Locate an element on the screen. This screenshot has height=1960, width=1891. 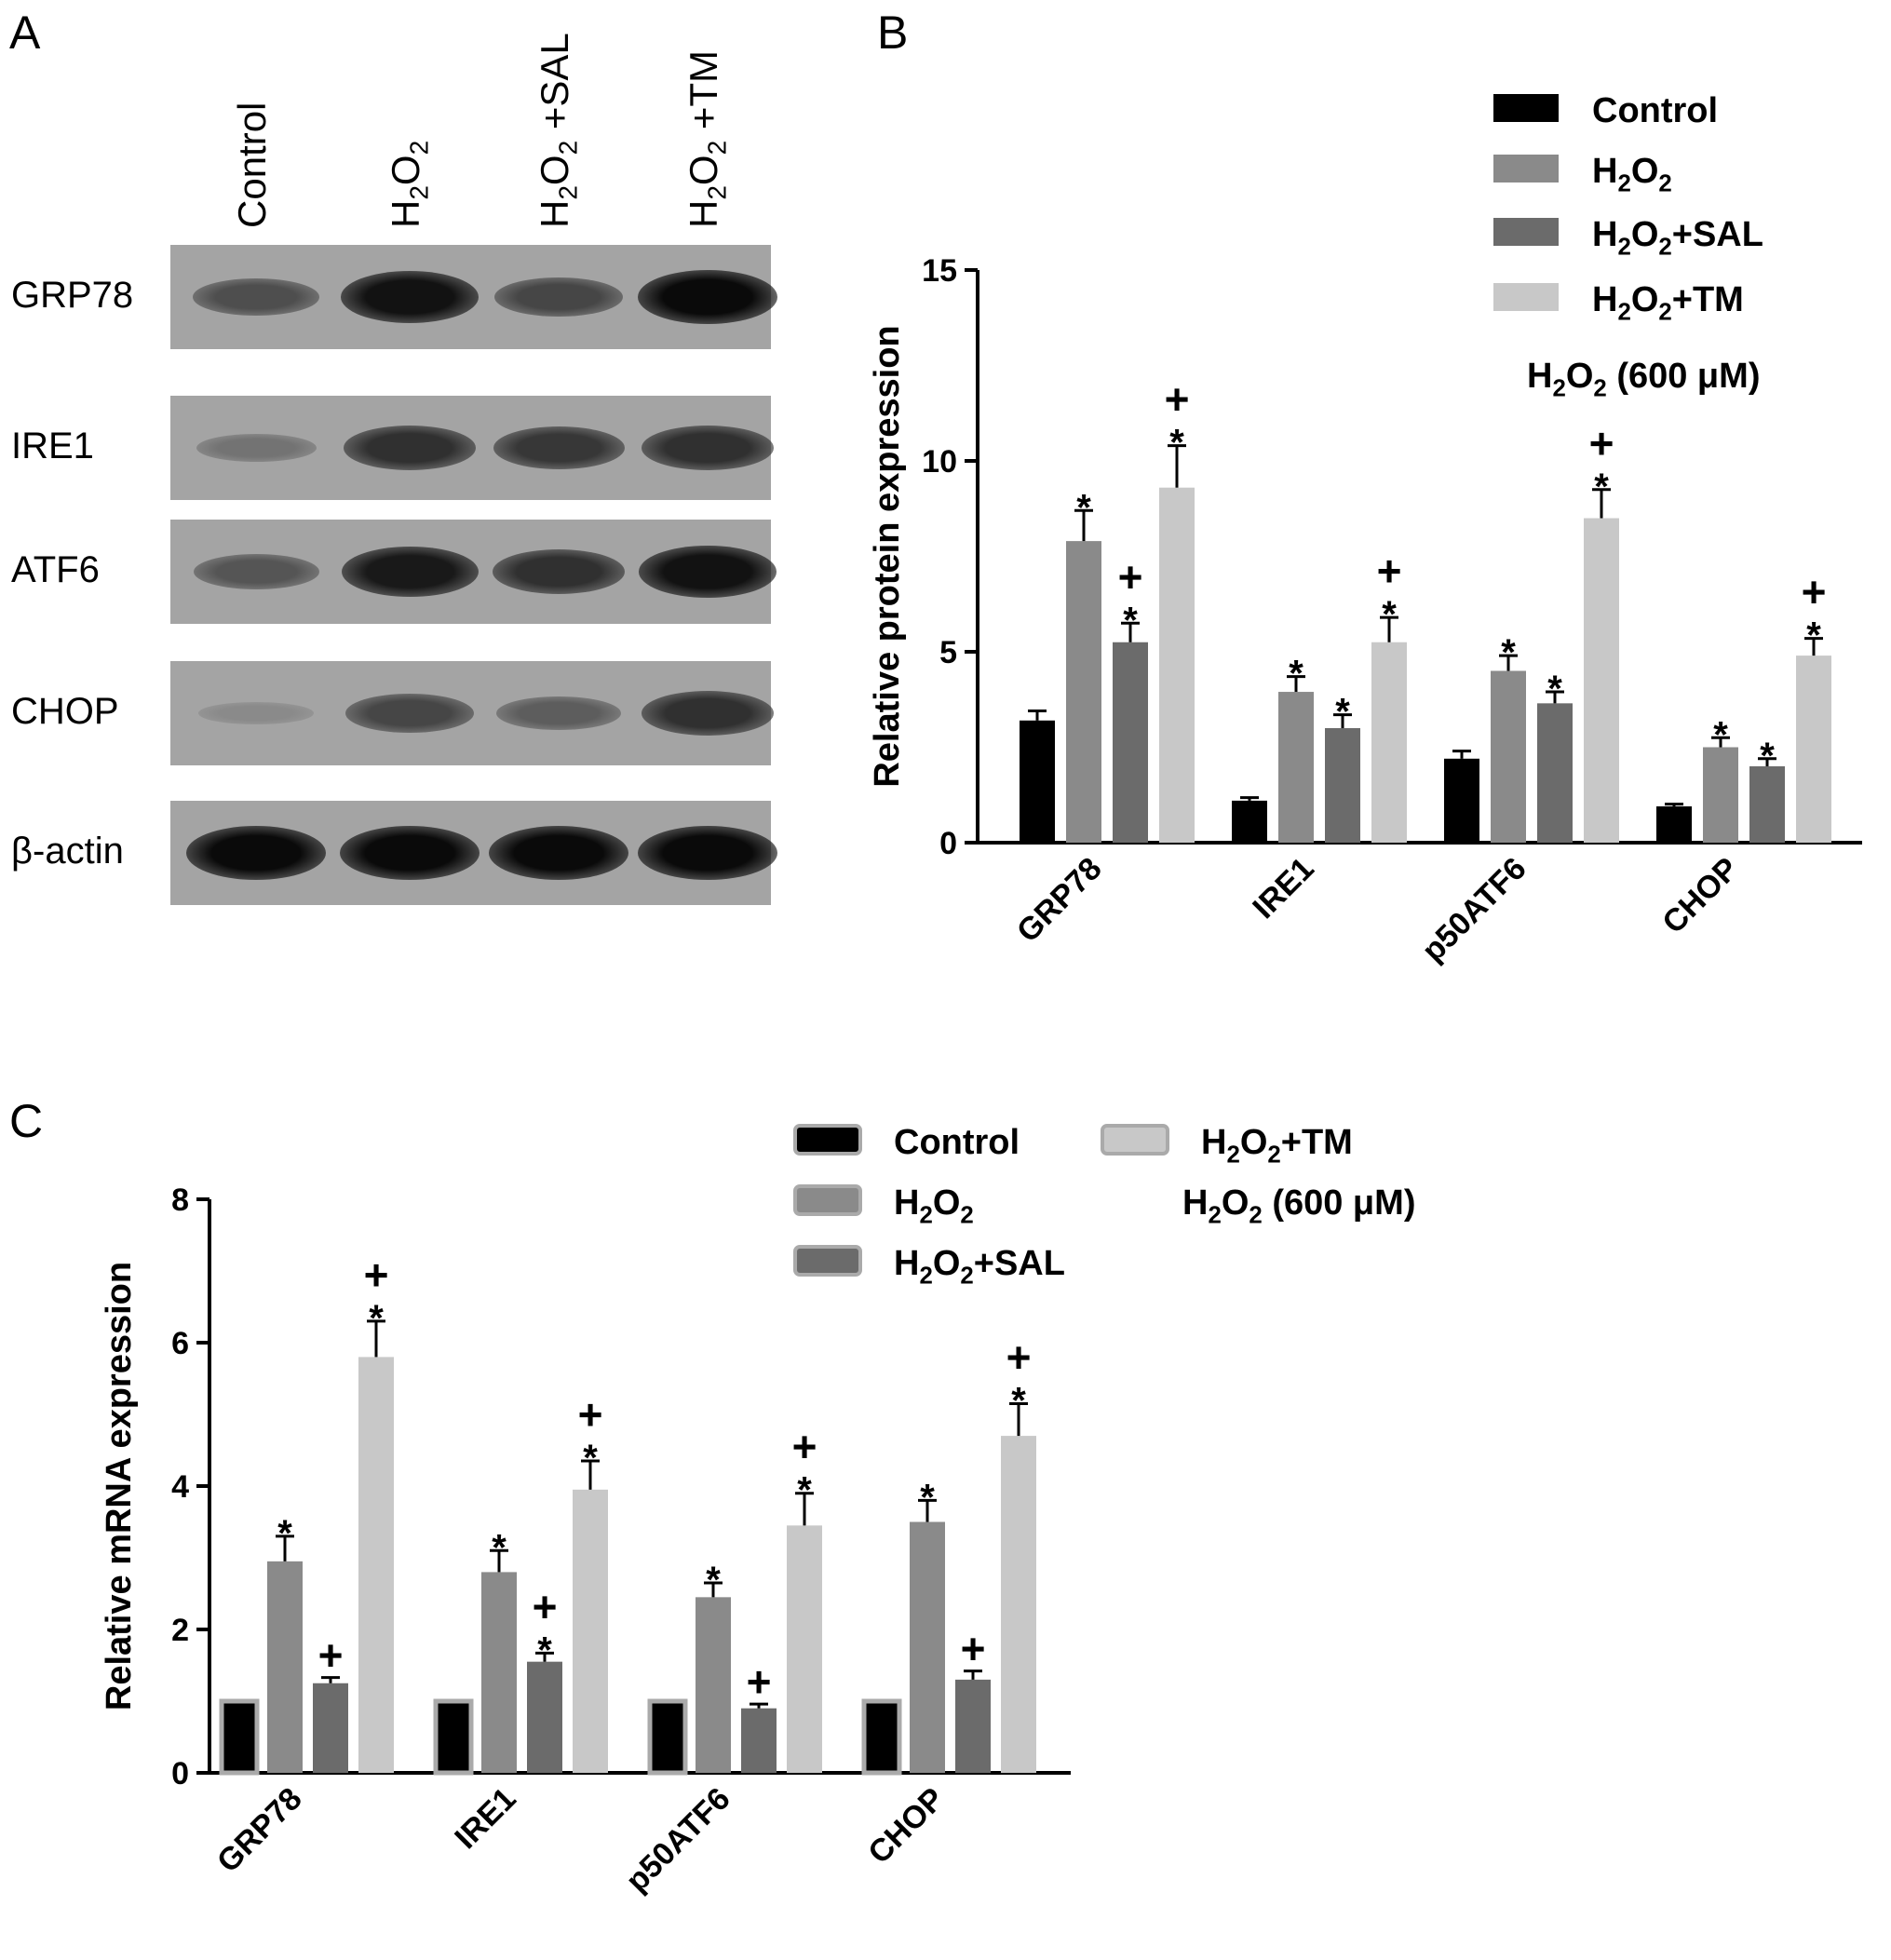
y-axis-label: Relative mRNA expression is located at coordinates (120, 1486).